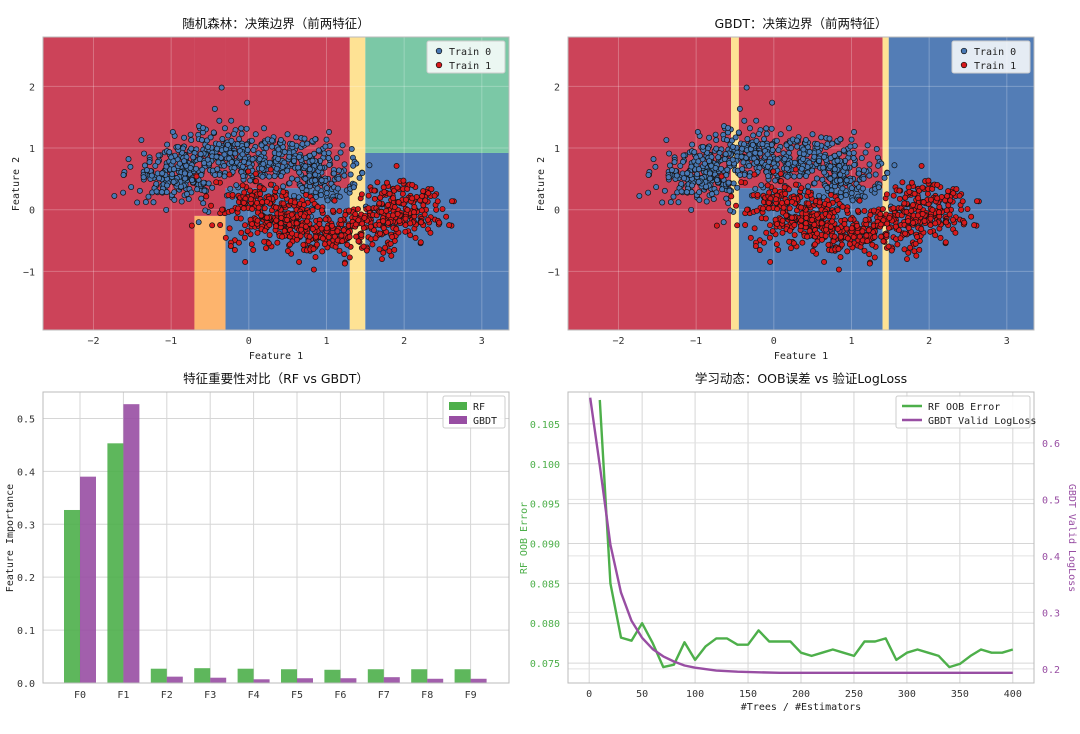  I want to click on legend-box, so click(466, 57).